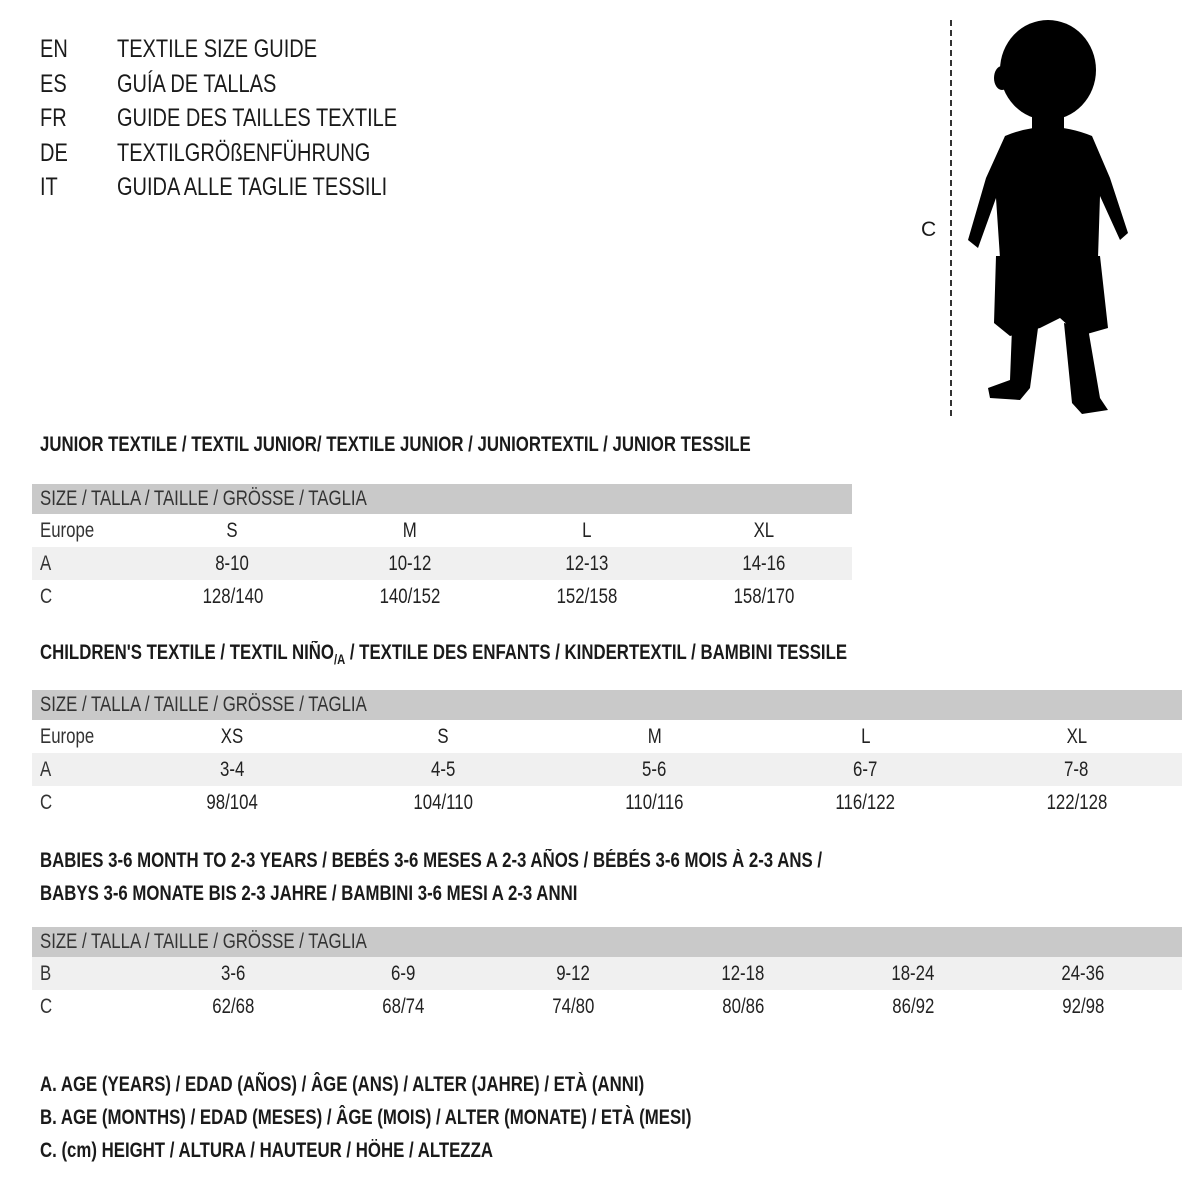  What do you see at coordinates (573, 973) in the screenshot?
I see `table-cell: 9-12` at bounding box center [573, 973].